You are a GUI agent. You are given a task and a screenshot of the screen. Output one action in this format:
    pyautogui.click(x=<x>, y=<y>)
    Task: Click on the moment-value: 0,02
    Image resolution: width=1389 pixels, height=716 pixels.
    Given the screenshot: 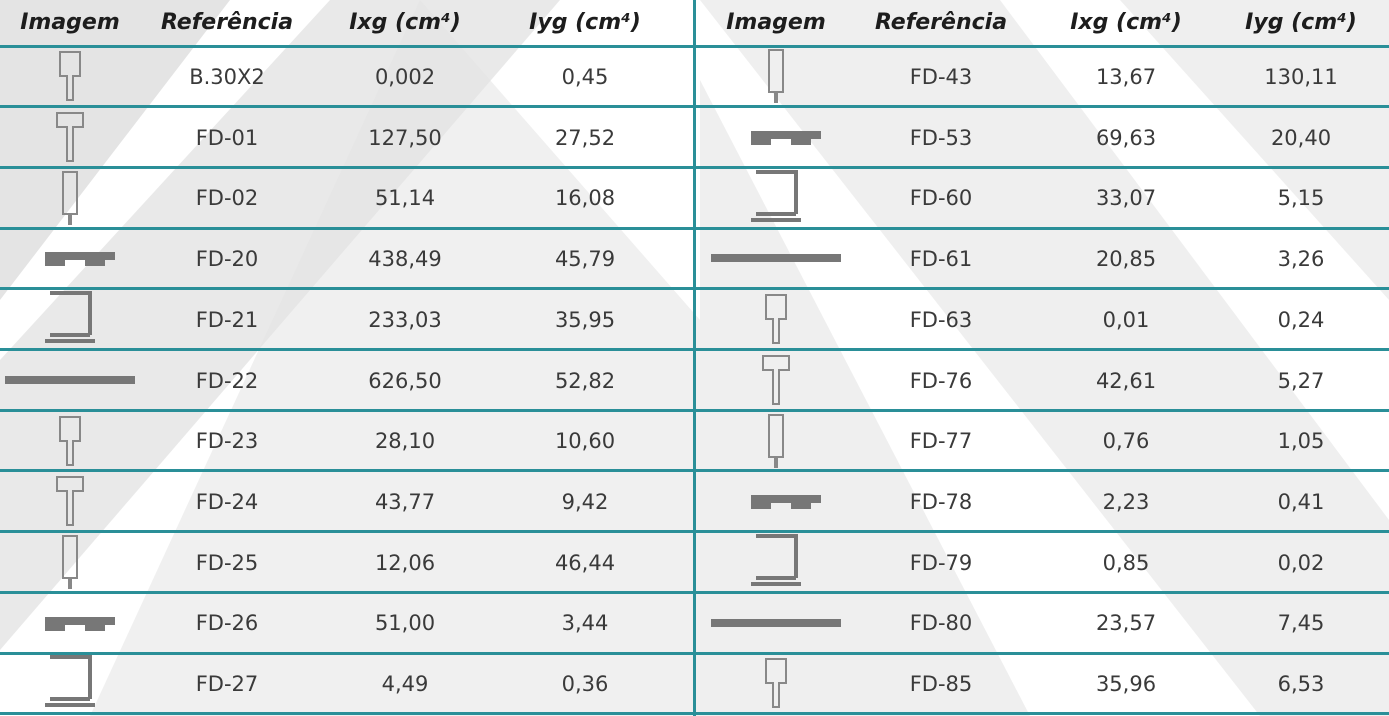 What is the action you would take?
    pyautogui.click(x=1301, y=562)
    